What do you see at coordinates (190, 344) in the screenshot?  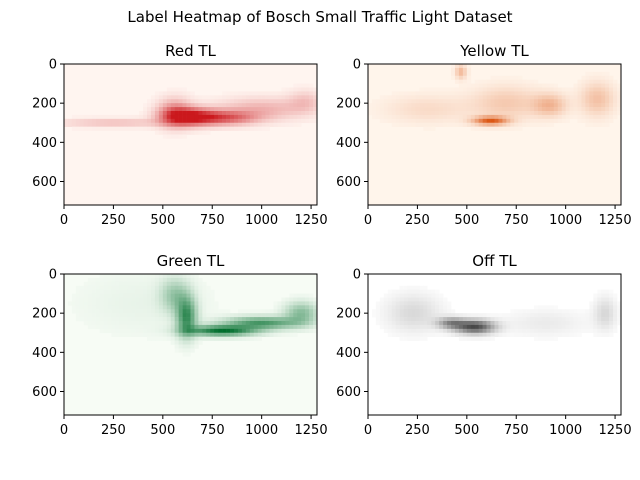 I see `axes-frame` at bounding box center [190, 344].